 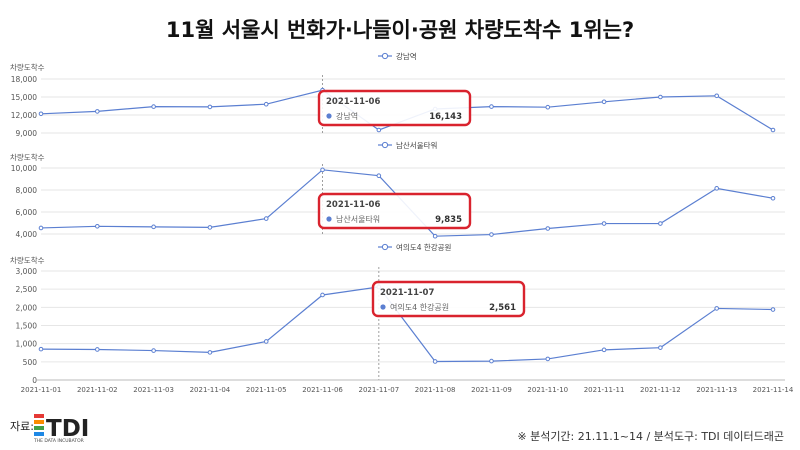 What do you see at coordinates (660, 390) in the screenshot?
I see `x-tick-label: 2021-11-12` at bounding box center [660, 390].